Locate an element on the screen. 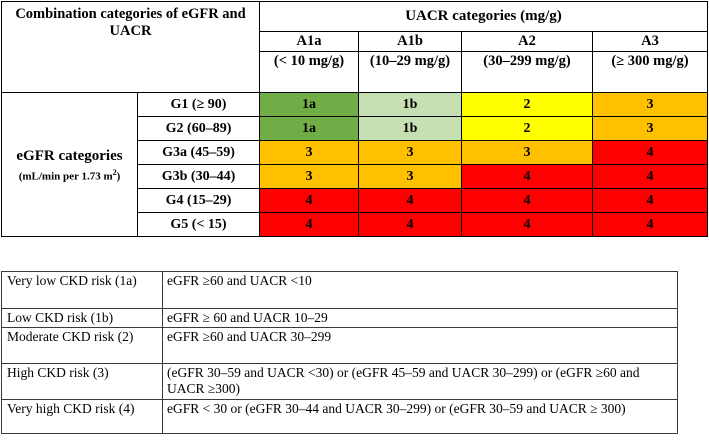  egfr-label-text: eGFR categories is located at coordinates (69, 155).